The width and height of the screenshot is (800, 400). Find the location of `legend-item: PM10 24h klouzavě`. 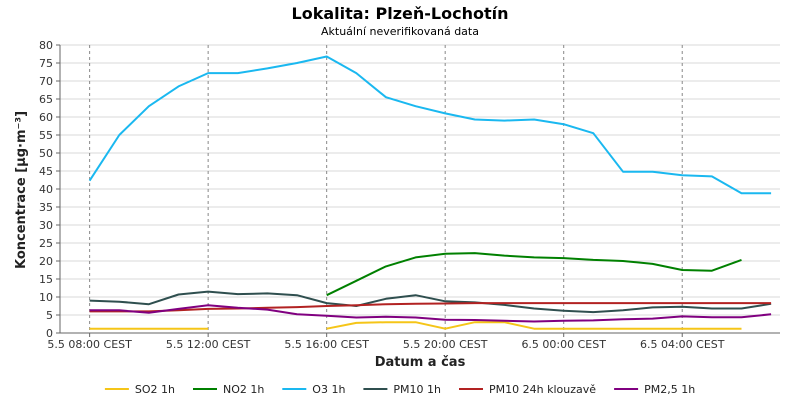

legend-item: PM10 24h klouzavě is located at coordinates (527, 389).